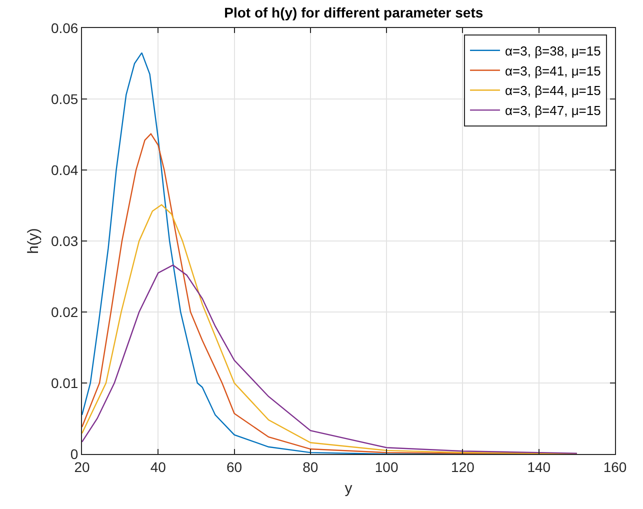 This screenshot has height=509, width=643. Describe the element at coordinates (64, 240) in the screenshot. I see `y-tick-label: 0.03` at that location.